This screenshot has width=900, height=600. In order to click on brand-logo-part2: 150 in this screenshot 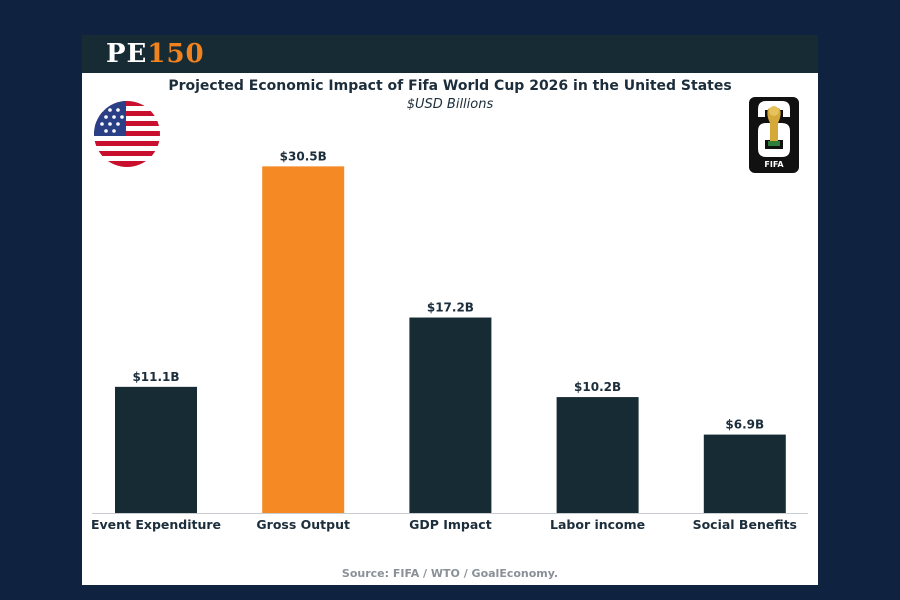, I will do `click(176, 54)`.